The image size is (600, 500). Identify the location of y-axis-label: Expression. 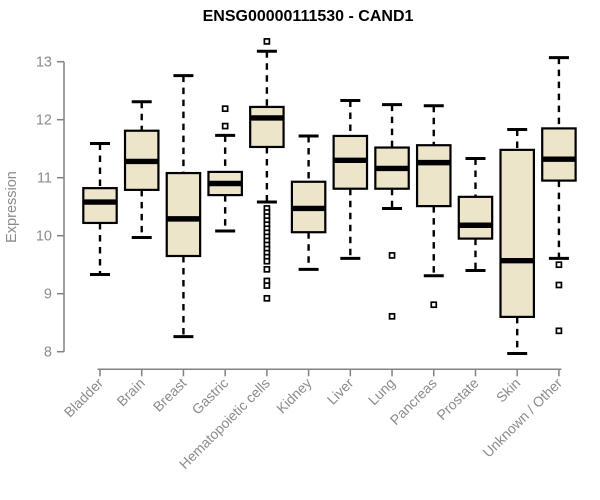
(12, 207).